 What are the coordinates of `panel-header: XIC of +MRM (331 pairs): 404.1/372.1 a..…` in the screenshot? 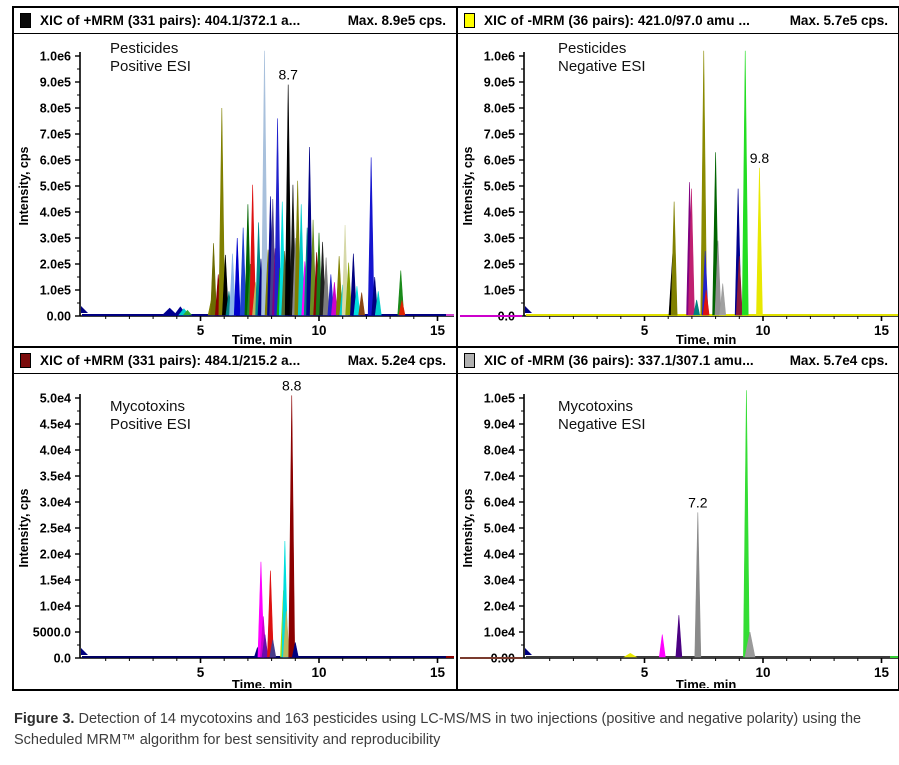 It's located at (235, 21).